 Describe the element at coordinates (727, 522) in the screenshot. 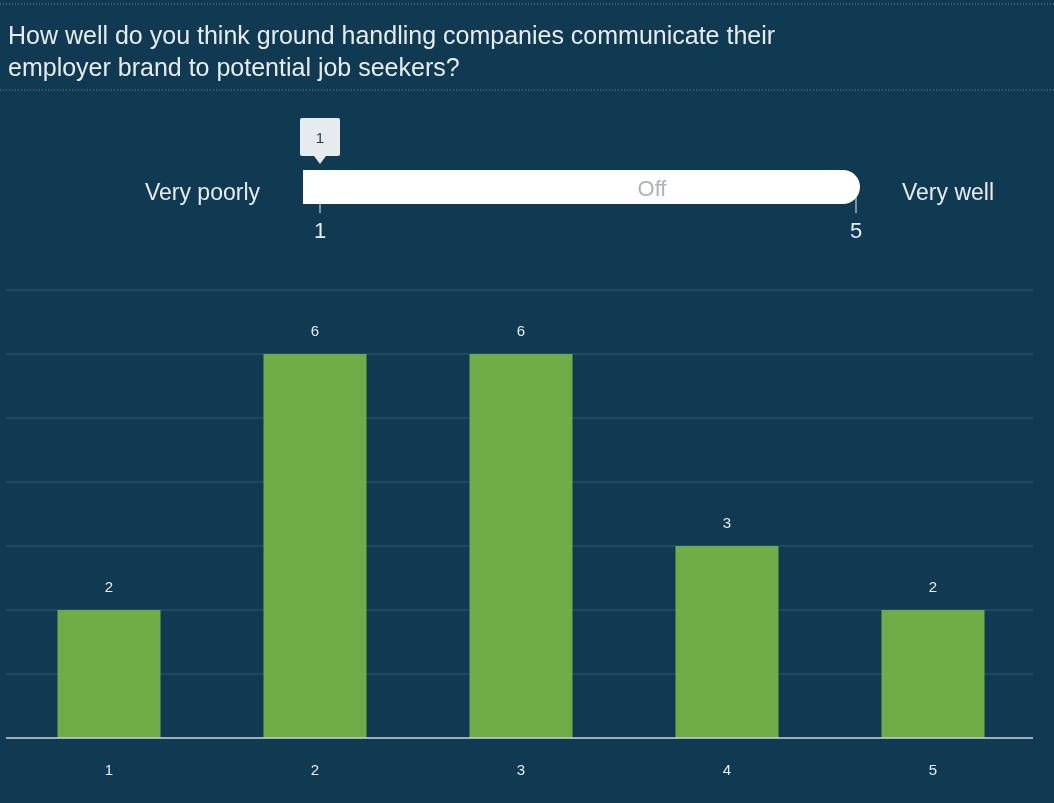

I see `data-label: 3` at that location.